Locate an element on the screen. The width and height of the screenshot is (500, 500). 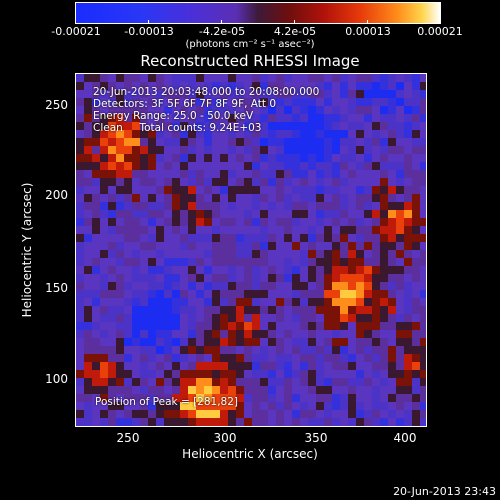
plot-title: Reconstructed RHESSI Image is located at coordinates (250, 61).